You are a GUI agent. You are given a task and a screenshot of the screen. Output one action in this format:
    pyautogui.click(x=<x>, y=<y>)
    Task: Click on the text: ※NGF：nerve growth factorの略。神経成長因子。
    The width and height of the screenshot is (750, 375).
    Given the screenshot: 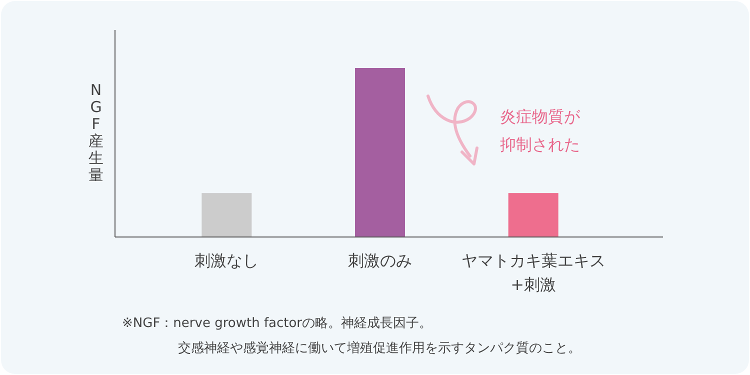 What is the action you would take?
    pyautogui.click(x=277, y=323)
    